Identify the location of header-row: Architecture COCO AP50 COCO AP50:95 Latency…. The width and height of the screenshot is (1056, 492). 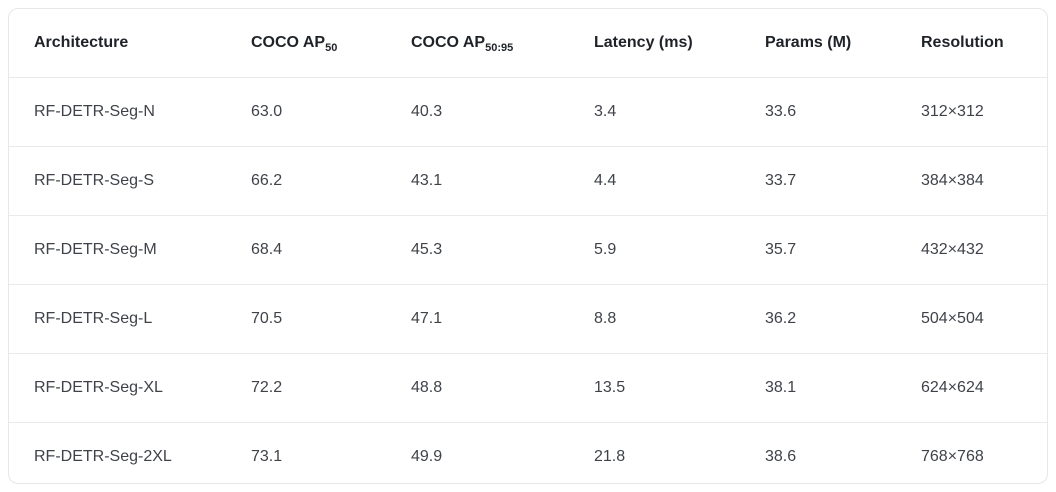
(528, 43).